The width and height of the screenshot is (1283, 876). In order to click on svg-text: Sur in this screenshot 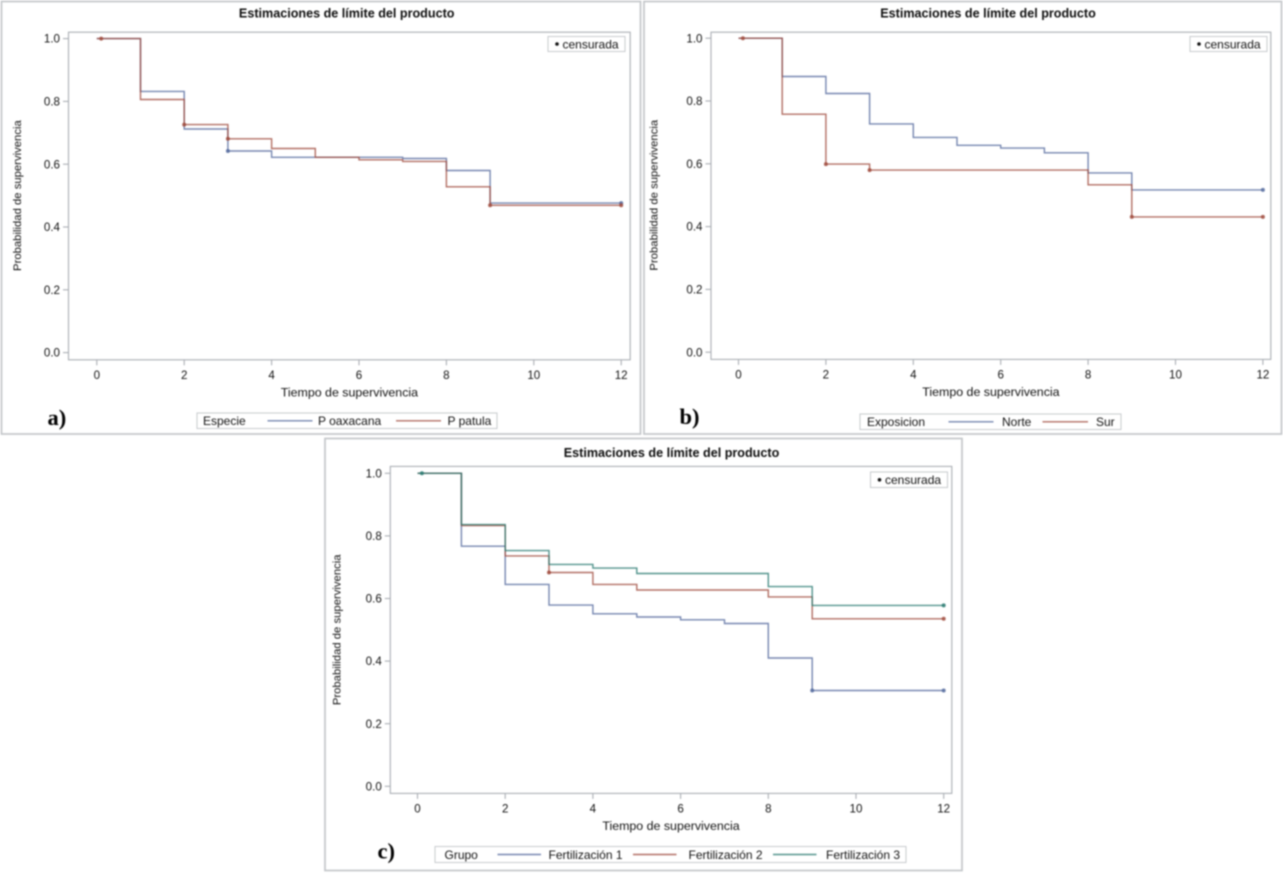, I will do `click(1105, 422)`.